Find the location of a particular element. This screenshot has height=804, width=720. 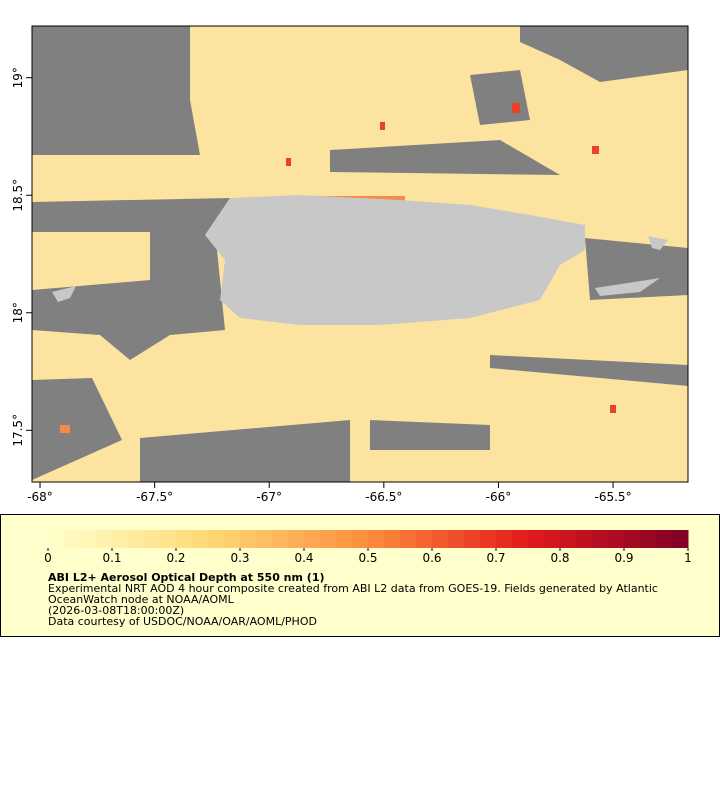

colorbar-tick-label: 0.5 is located at coordinates (367, 558).